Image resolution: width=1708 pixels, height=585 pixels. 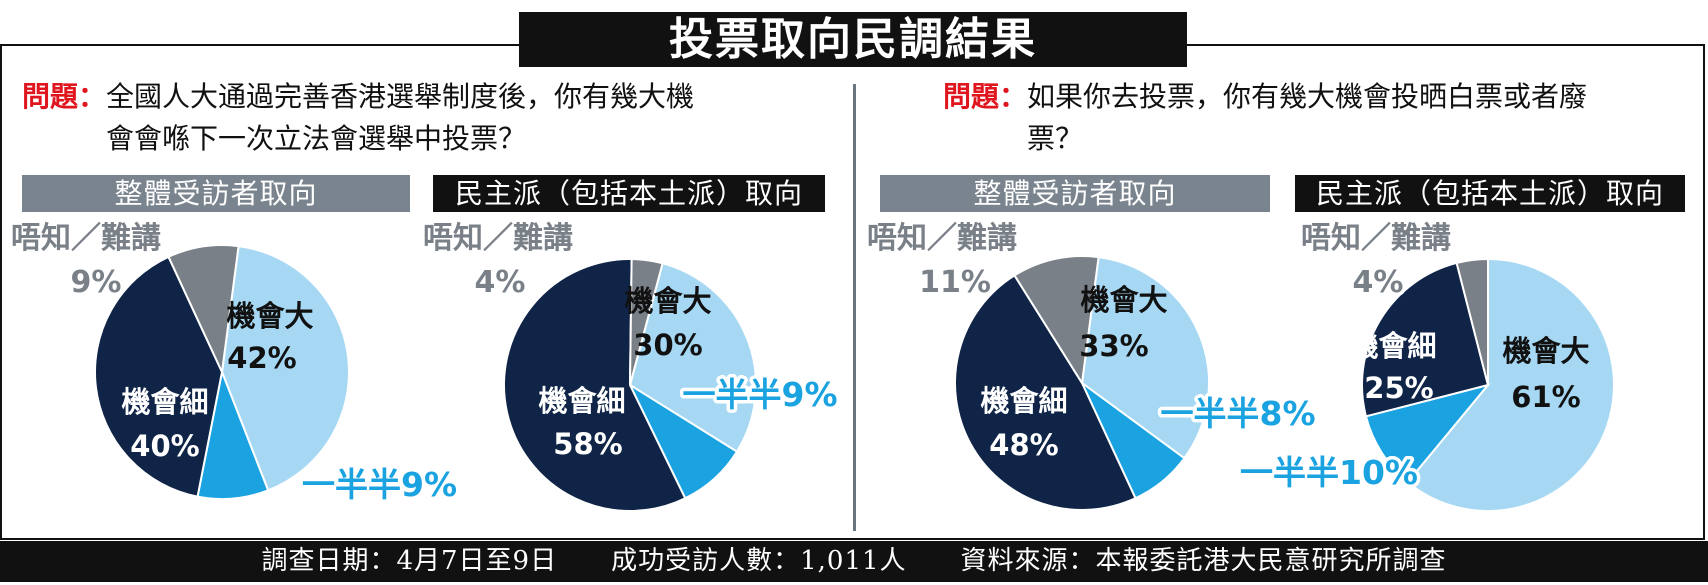 What do you see at coordinates (400, 117) in the screenshot?
I see `question-text: 全國人大通過完善香港選舉制度後，你有幾大機會會喺下一次立法會選舉中投票？` at bounding box center [400, 117].